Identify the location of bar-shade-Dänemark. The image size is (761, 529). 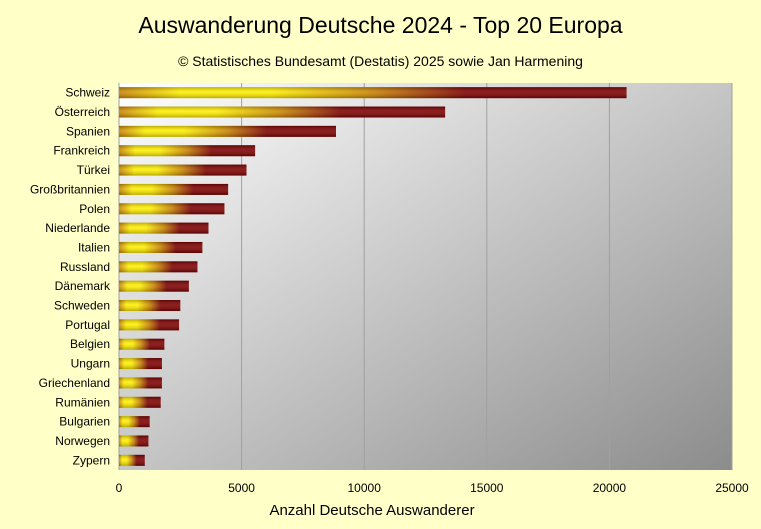
(154, 286).